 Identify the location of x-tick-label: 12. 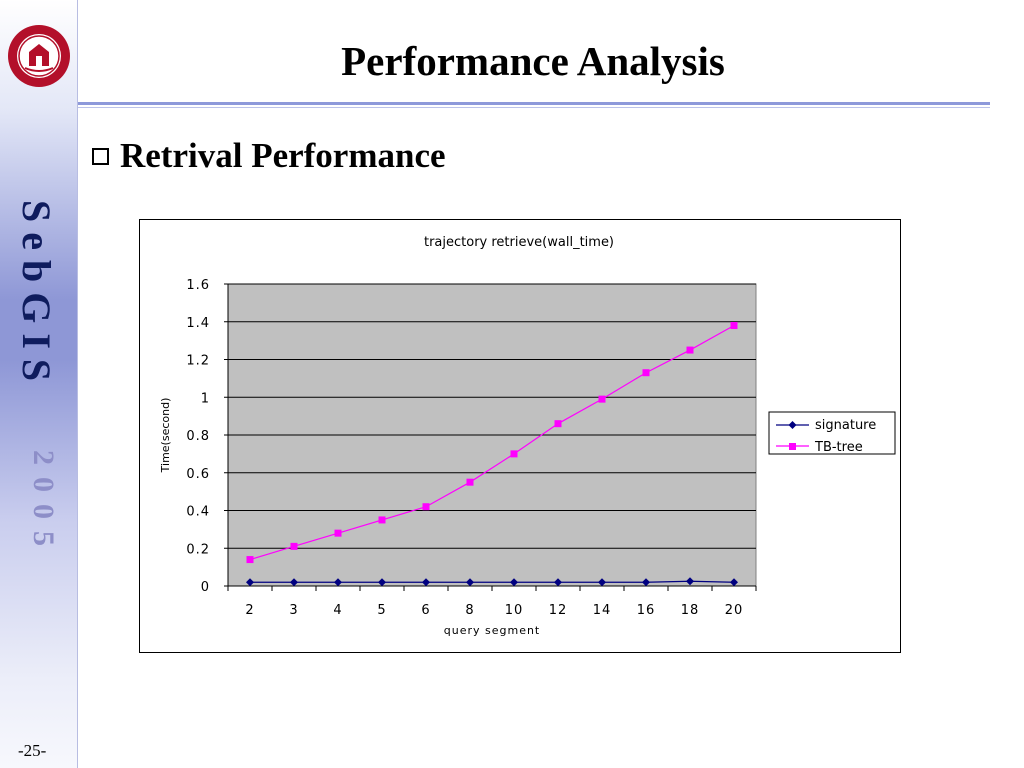
(558, 610).